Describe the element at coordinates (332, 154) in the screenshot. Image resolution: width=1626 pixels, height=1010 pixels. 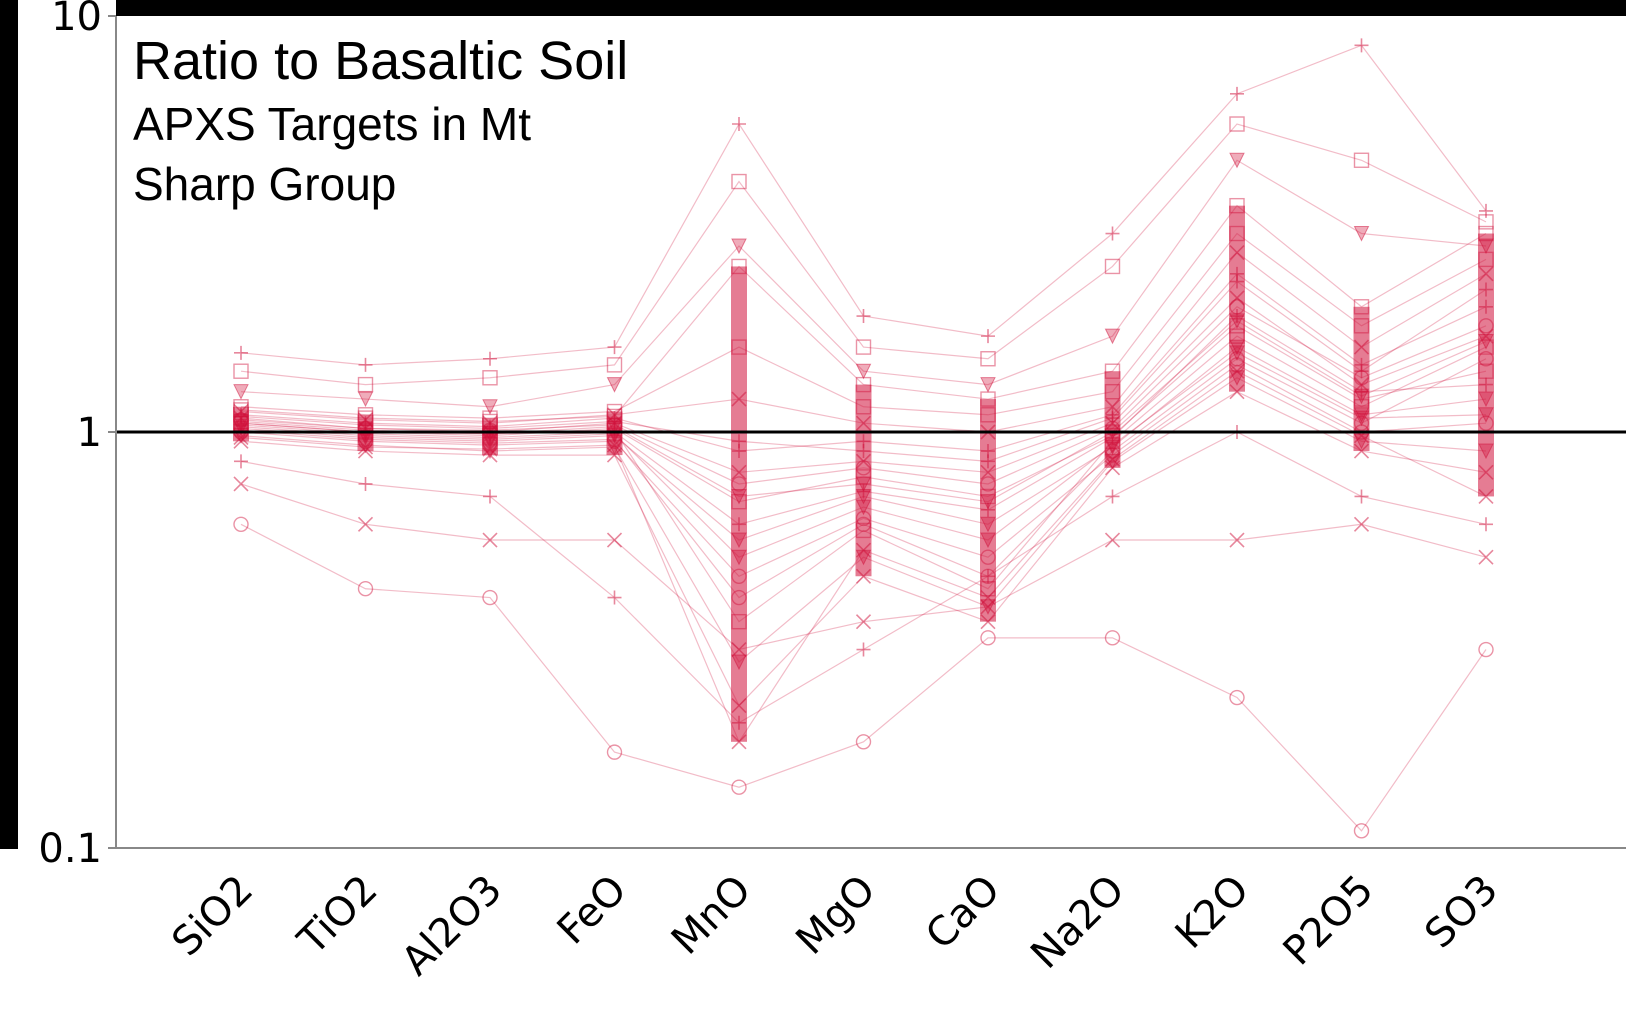
I see `chart-subtitle: APXS Targets in Mt Sharp Group` at that location.